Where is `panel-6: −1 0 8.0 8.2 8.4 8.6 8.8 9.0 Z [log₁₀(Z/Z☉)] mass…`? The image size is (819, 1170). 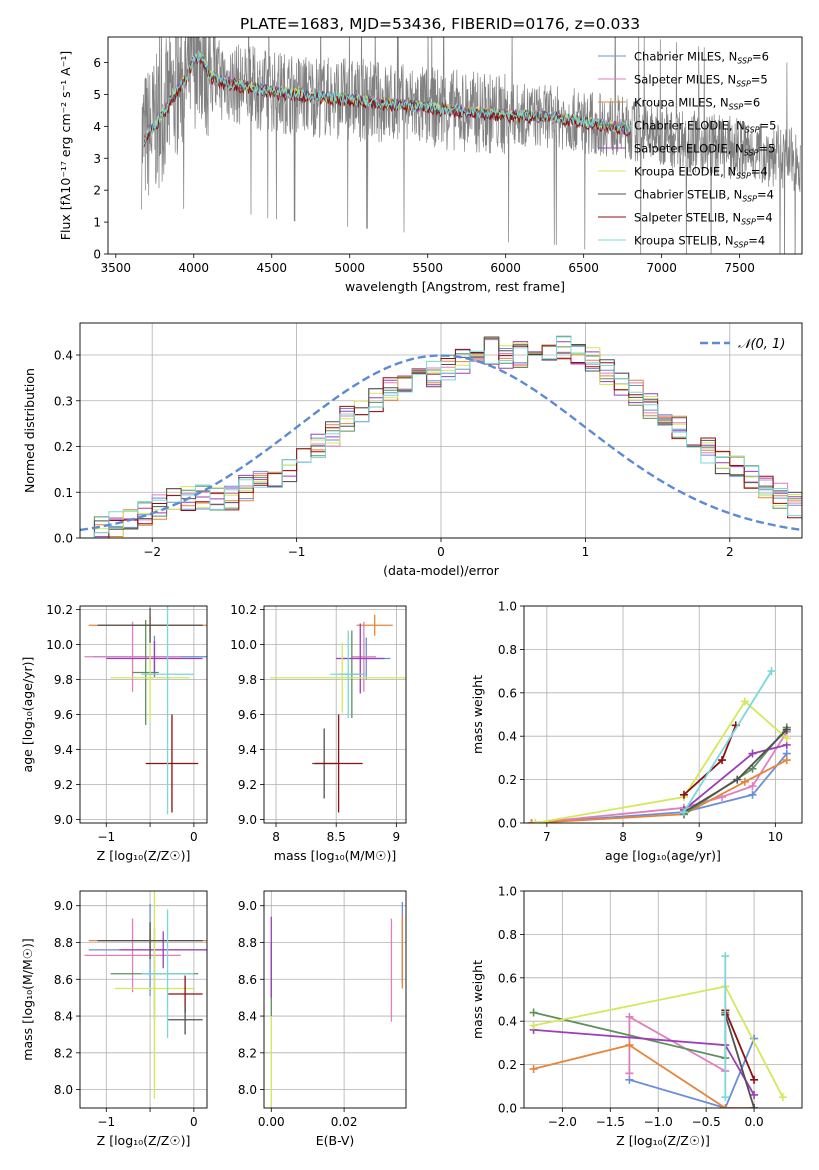
panel-6: −1 0 8.0 8.2 8.4 8.6 8.8 9.0 Z [log₁₀(Z/Z☉)] mass… is located at coordinates (114, 1019).